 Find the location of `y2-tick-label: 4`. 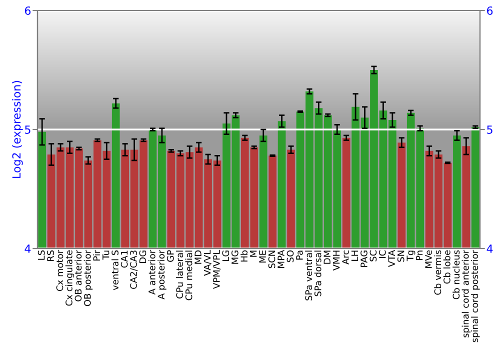

y2-tick-label: 4 is located at coordinates (489, 248).